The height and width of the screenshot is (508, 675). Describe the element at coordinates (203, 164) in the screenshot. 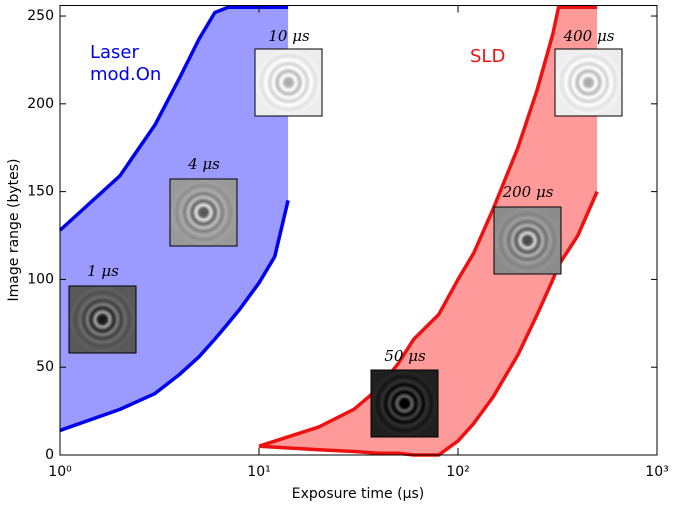

I see `inset-label: 4 μs` at that location.